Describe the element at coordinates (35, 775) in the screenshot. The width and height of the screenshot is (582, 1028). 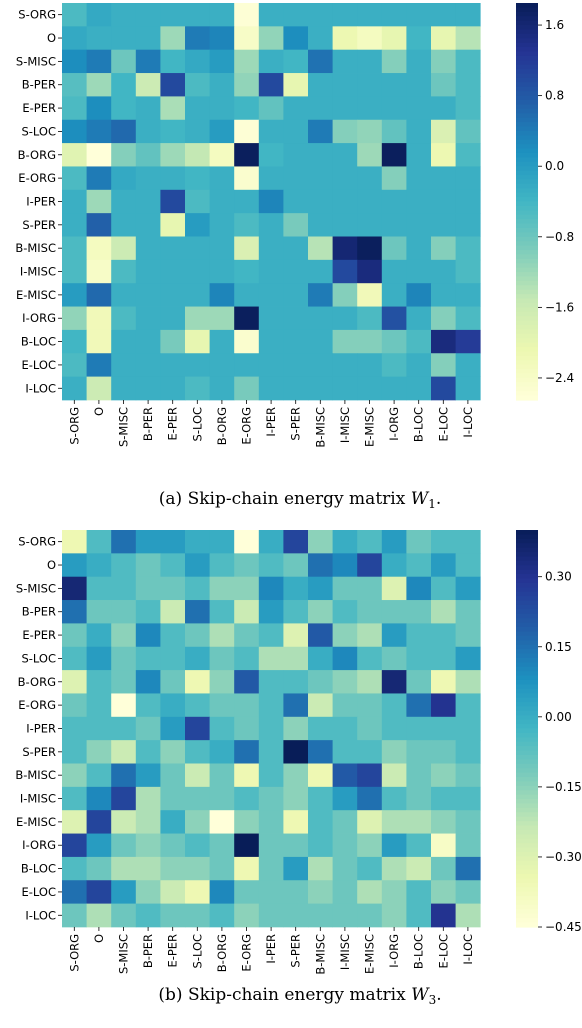
I see `y-tick-label: B-MISC` at that location.